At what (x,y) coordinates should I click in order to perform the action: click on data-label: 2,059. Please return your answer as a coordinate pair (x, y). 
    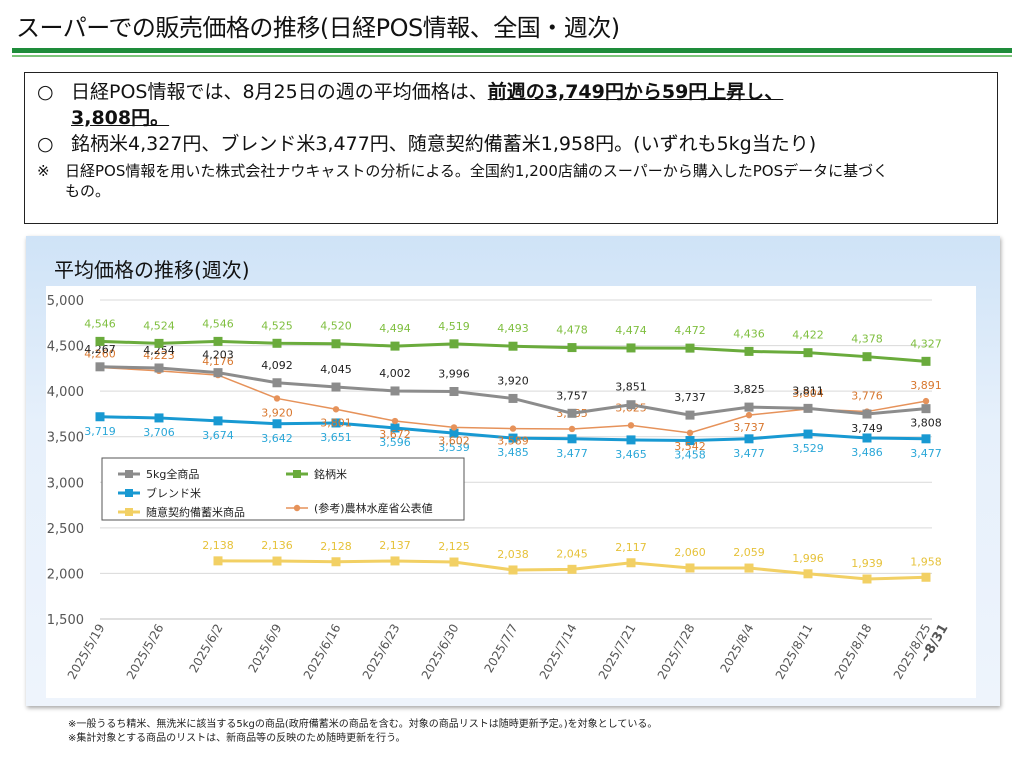
    Looking at the image, I should click on (749, 552).